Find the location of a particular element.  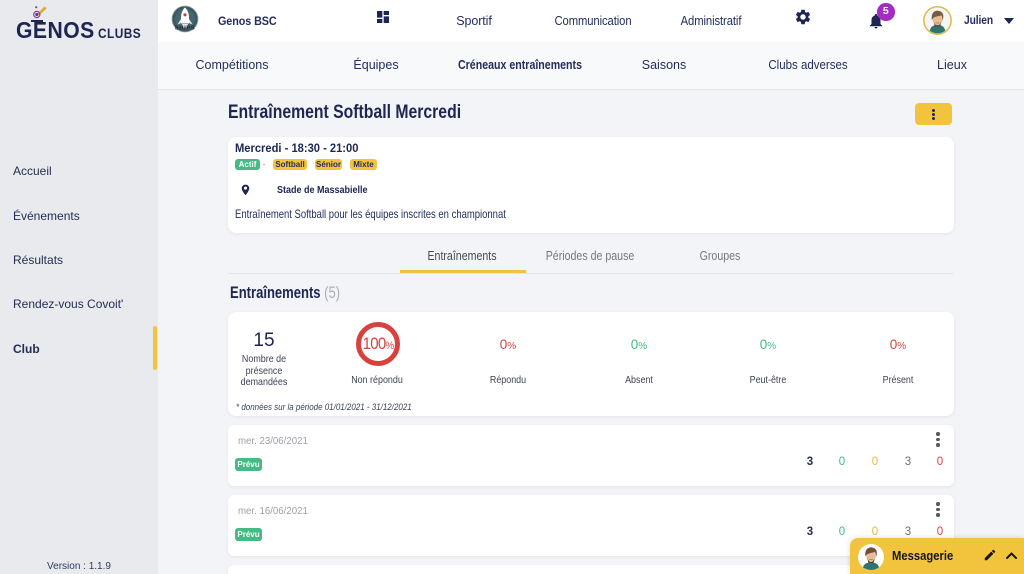

svg-text: SHIPS is located at coordinates (185, 29).